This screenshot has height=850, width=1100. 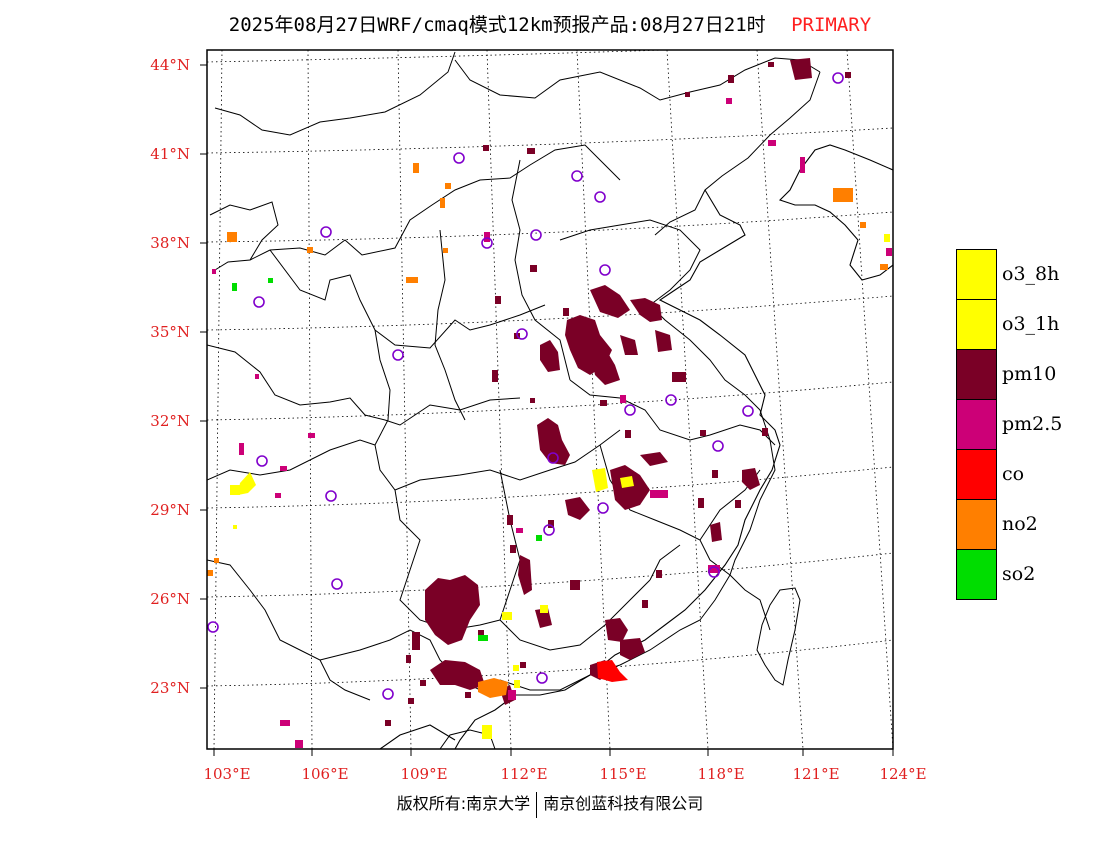 What do you see at coordinates (170, 243) in the screenshot?
I see `lat-label-38: 38°N` at bounding box center [170, 243].